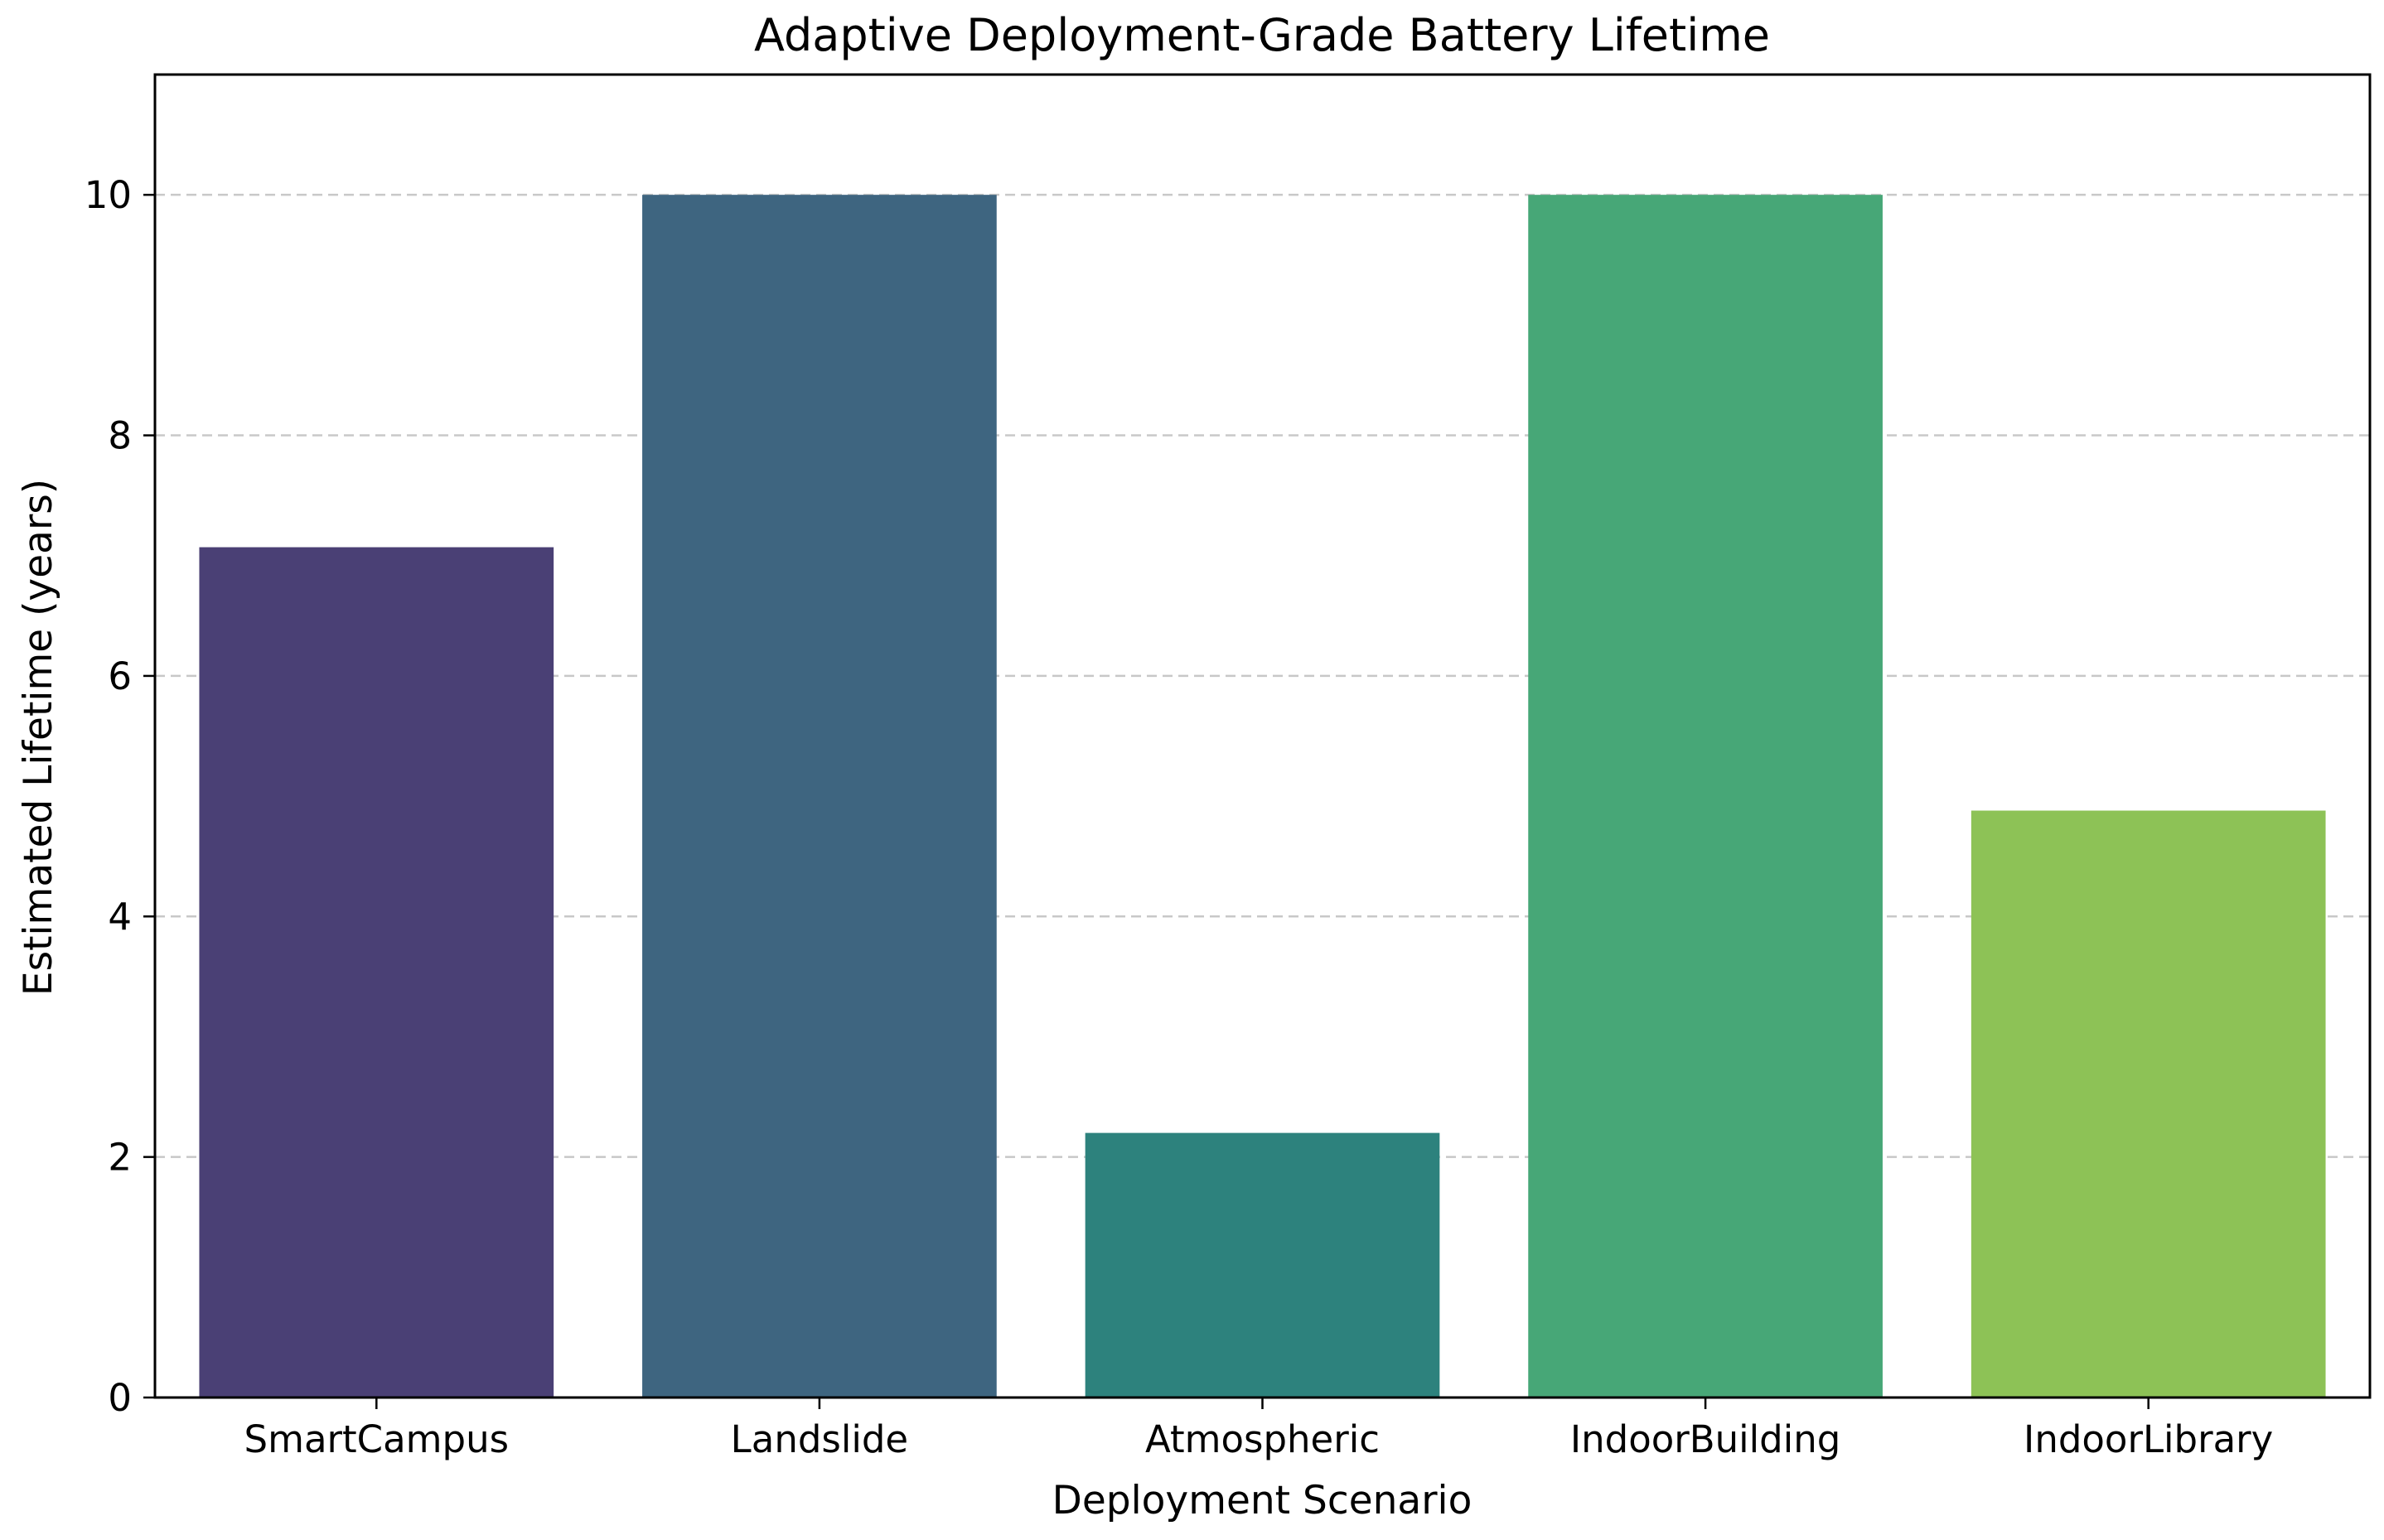 This screenshot has height=1540, width=2384. I want to click on x-tick-label: Atmospheric, so click(1262, 1439).